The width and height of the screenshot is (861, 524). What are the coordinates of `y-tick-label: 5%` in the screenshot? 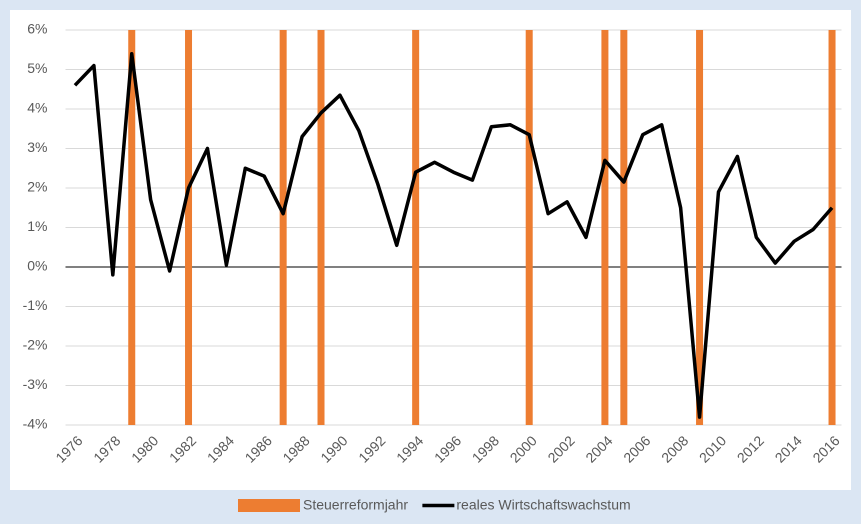 It's located at (37, 68).